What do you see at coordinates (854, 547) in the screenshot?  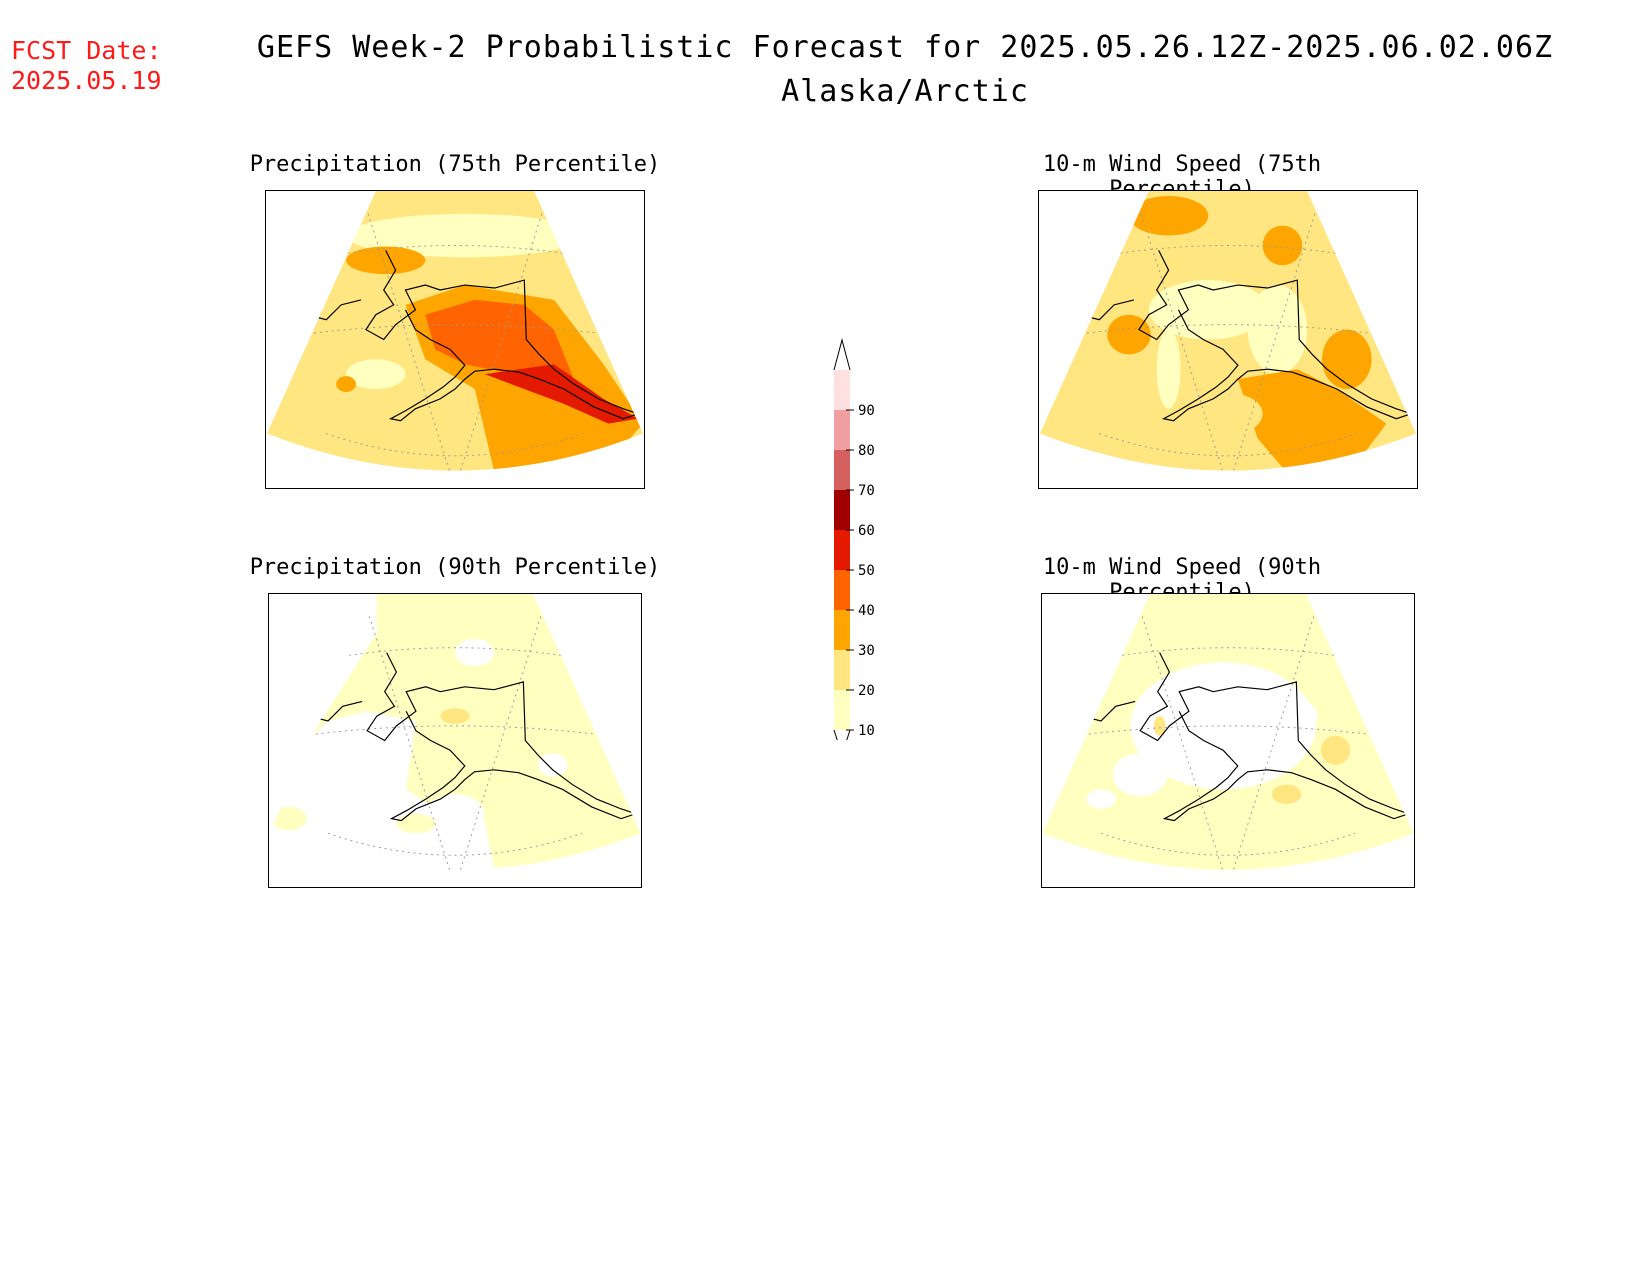 I see `colorbar-svg: 10 20 30 40 50 60 70 80 90` at bounding box center [854, 547].